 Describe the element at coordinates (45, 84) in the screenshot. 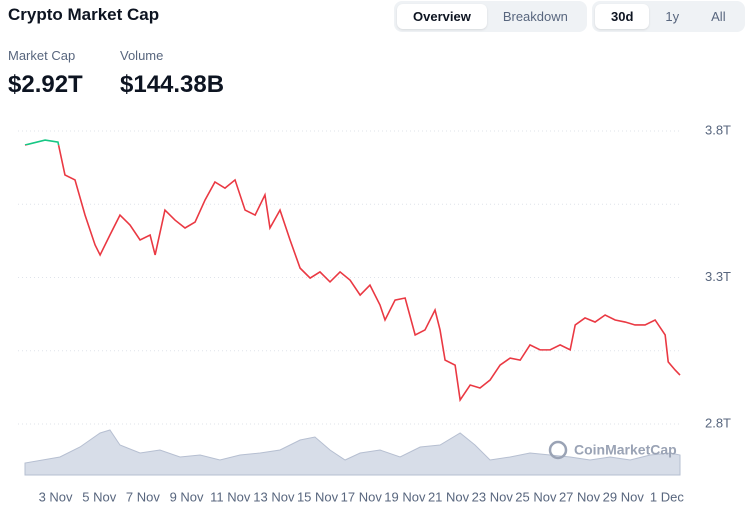

I see `stat-value: $2.92T` at that location.